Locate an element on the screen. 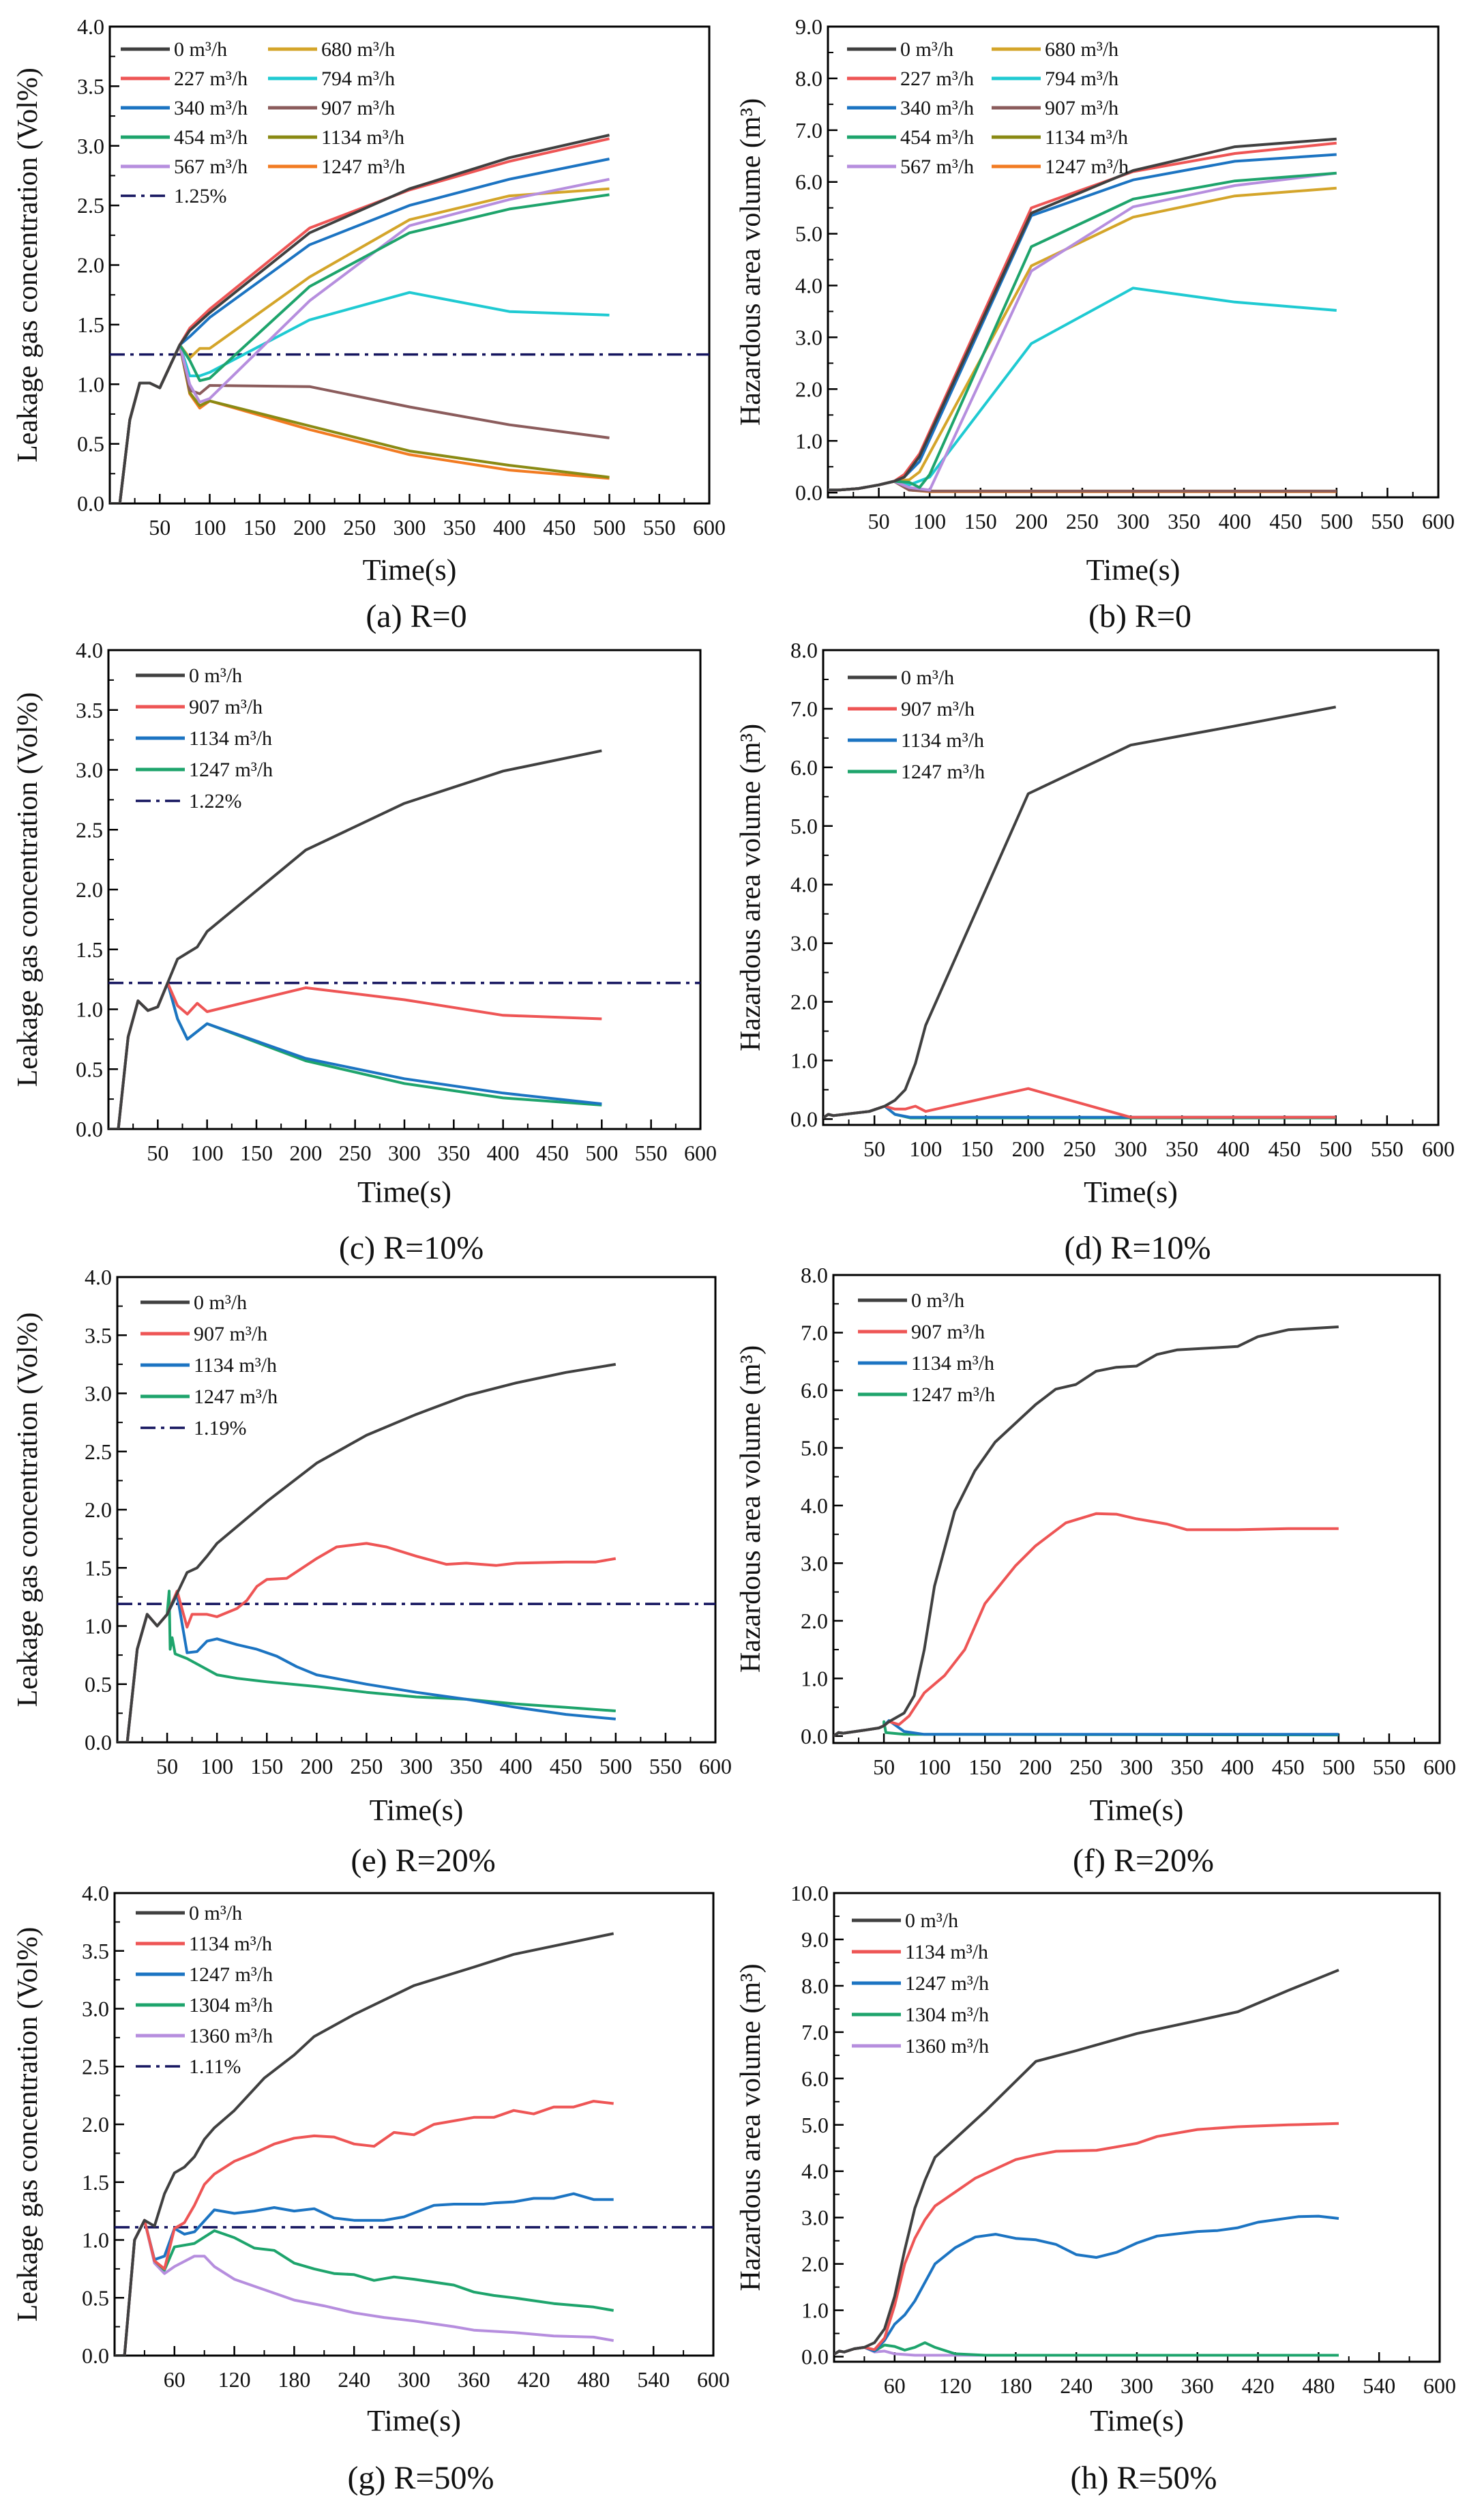 This screenshot has height=2520, width=1469. panel-caption: (h) R=50% is located at coordinates (1143, 2478).